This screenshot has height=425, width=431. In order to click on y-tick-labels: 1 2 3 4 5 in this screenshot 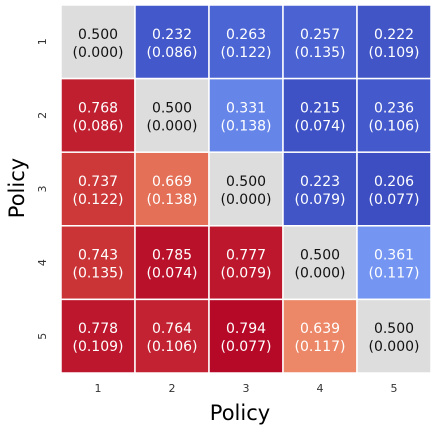, I will do `click(42, 188)`.